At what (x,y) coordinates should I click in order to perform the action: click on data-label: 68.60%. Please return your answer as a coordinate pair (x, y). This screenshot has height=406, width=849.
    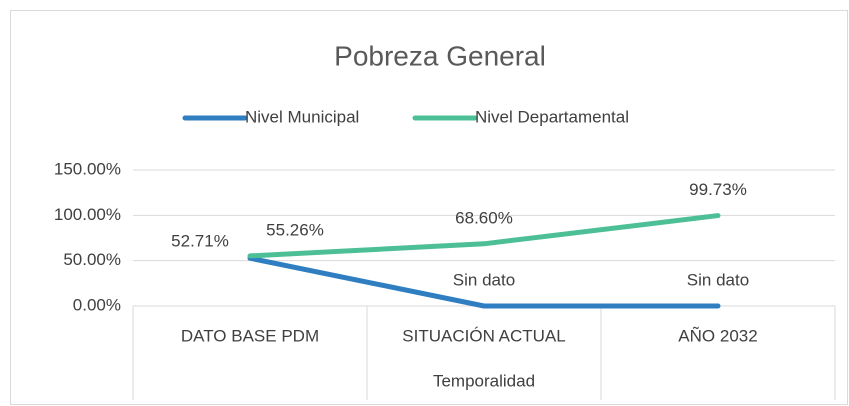
    Looking at the image, I should click on (484, 217).